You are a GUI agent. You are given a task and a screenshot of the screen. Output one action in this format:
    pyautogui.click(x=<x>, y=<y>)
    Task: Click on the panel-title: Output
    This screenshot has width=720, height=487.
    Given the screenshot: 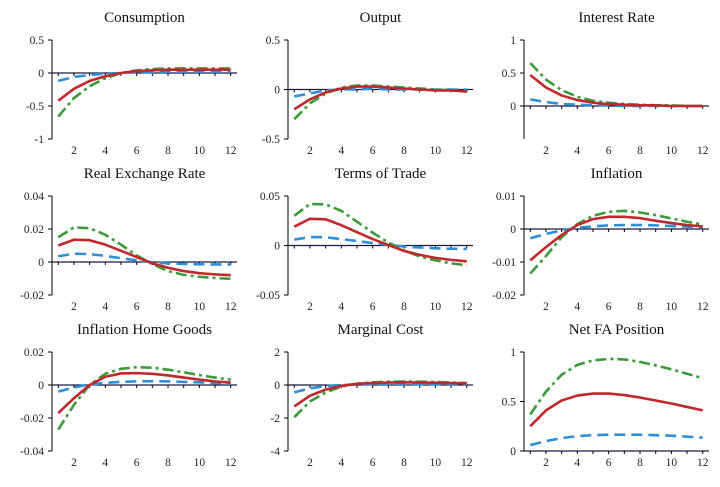 What is the action you would take?
    pyautogui.click(x=381, y=18)
    